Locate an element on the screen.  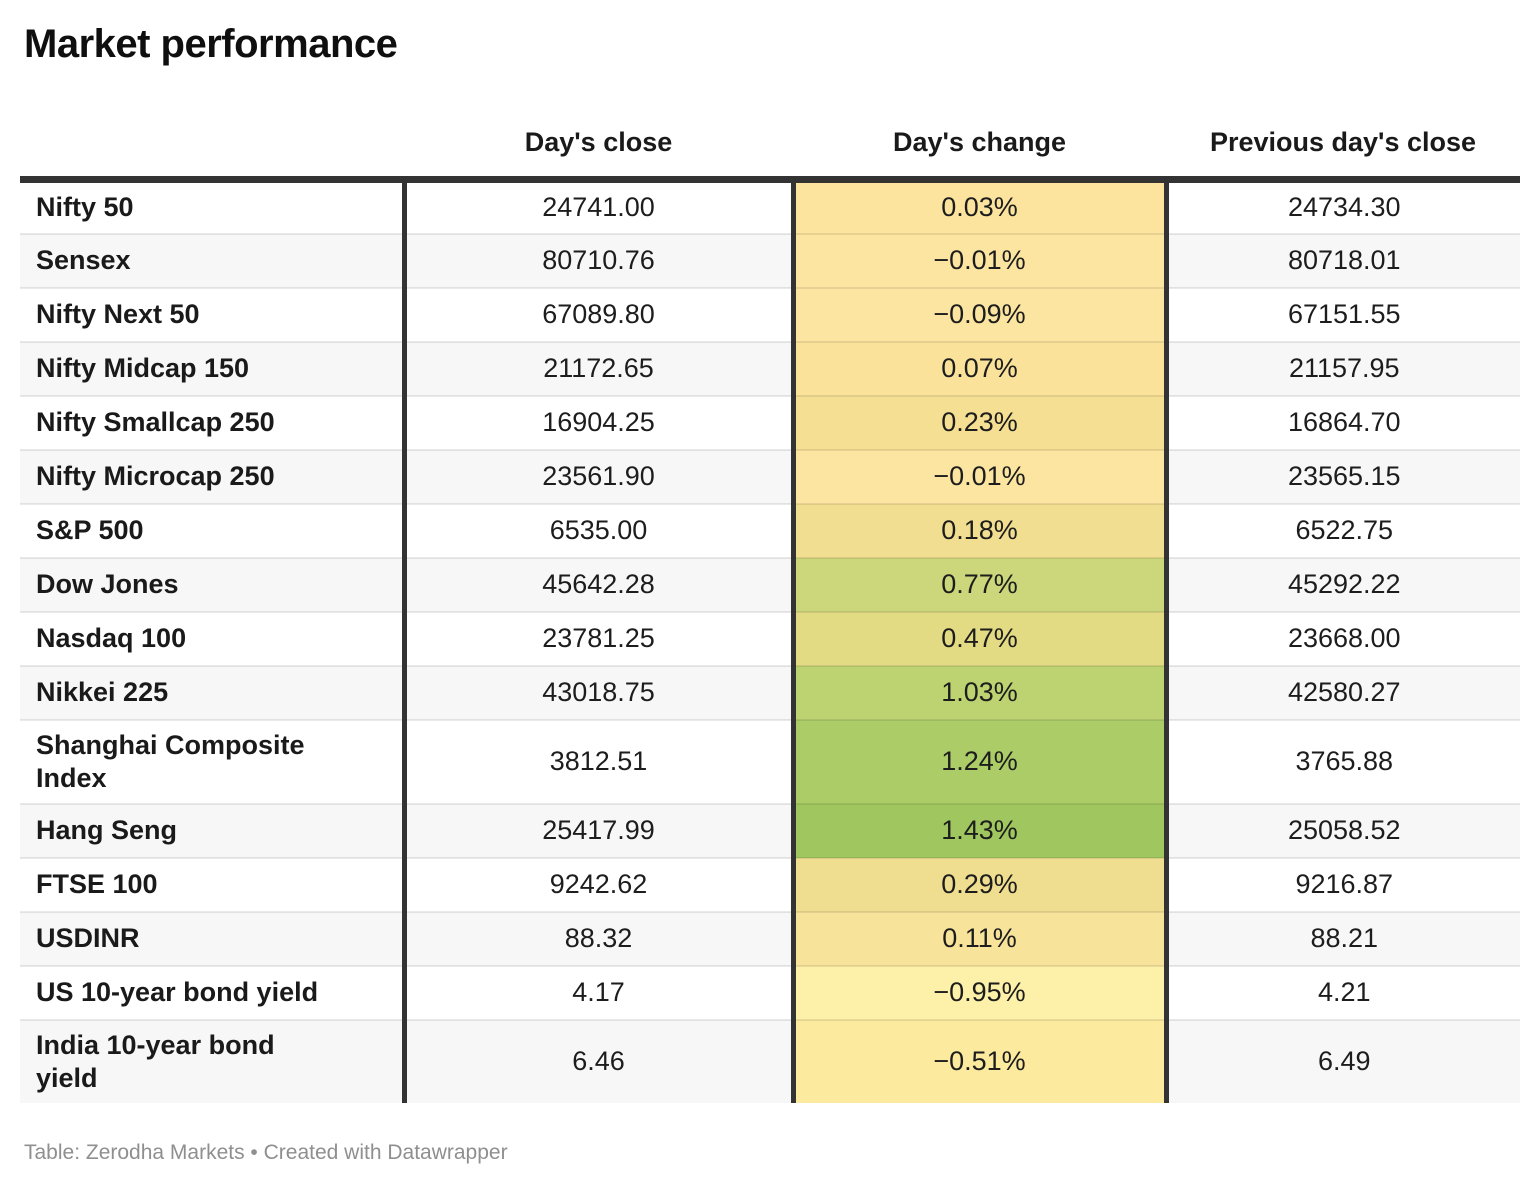
row-label: USDINR is located at coordinates (213, 938).